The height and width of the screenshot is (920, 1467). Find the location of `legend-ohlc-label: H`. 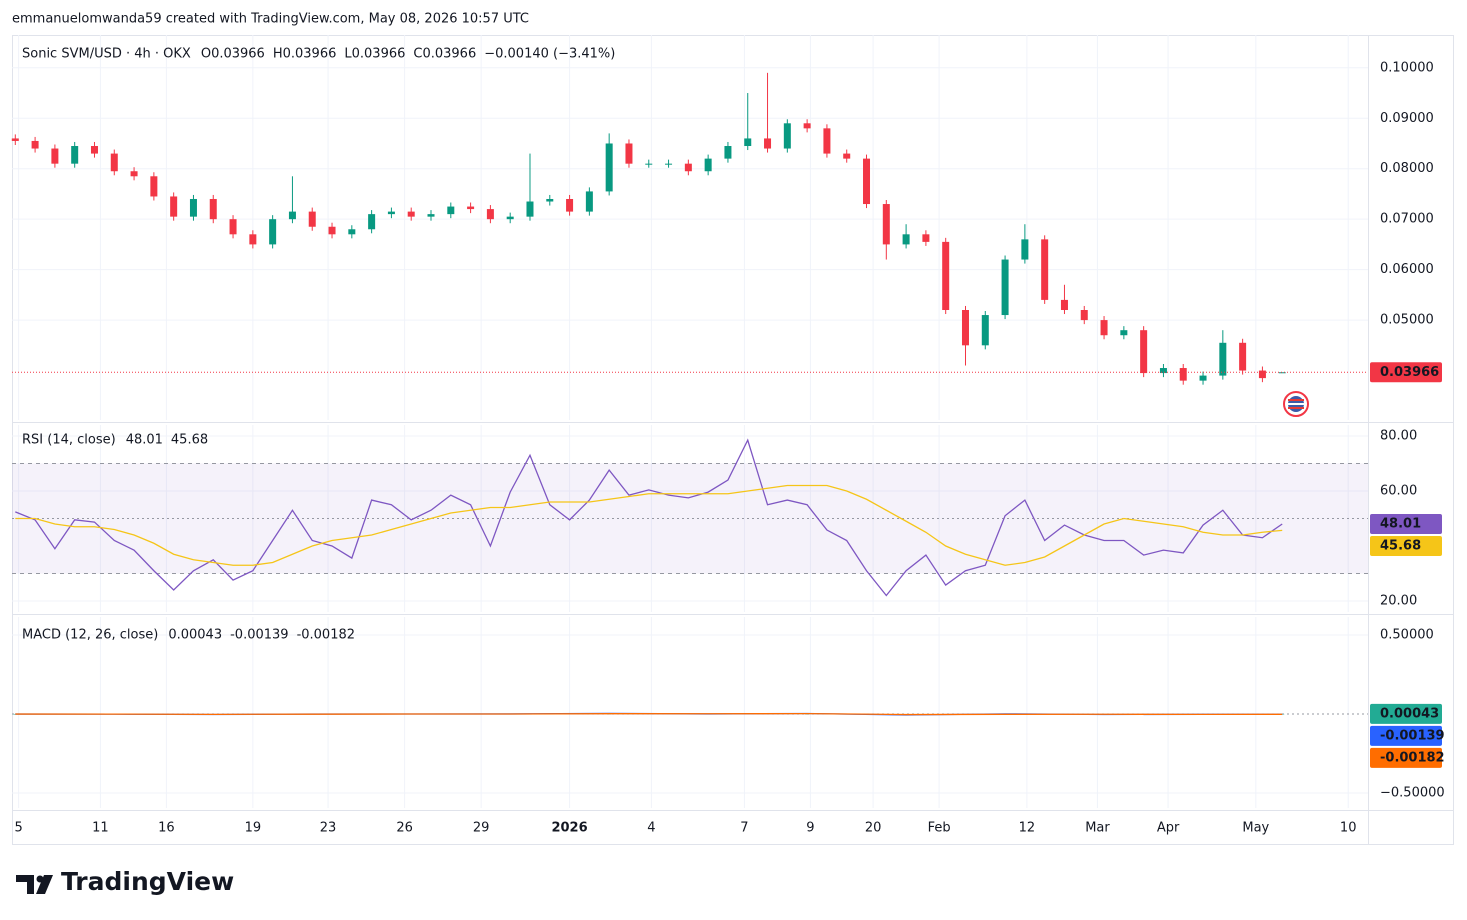

legend-ohlc-label: H is located at coordinates (278, 54).